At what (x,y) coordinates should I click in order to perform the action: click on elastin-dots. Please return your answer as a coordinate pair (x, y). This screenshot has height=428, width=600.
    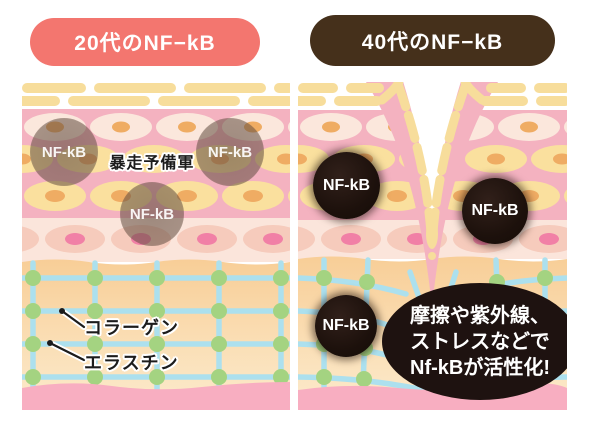
    Looking at the image, I should click on (157, 327).